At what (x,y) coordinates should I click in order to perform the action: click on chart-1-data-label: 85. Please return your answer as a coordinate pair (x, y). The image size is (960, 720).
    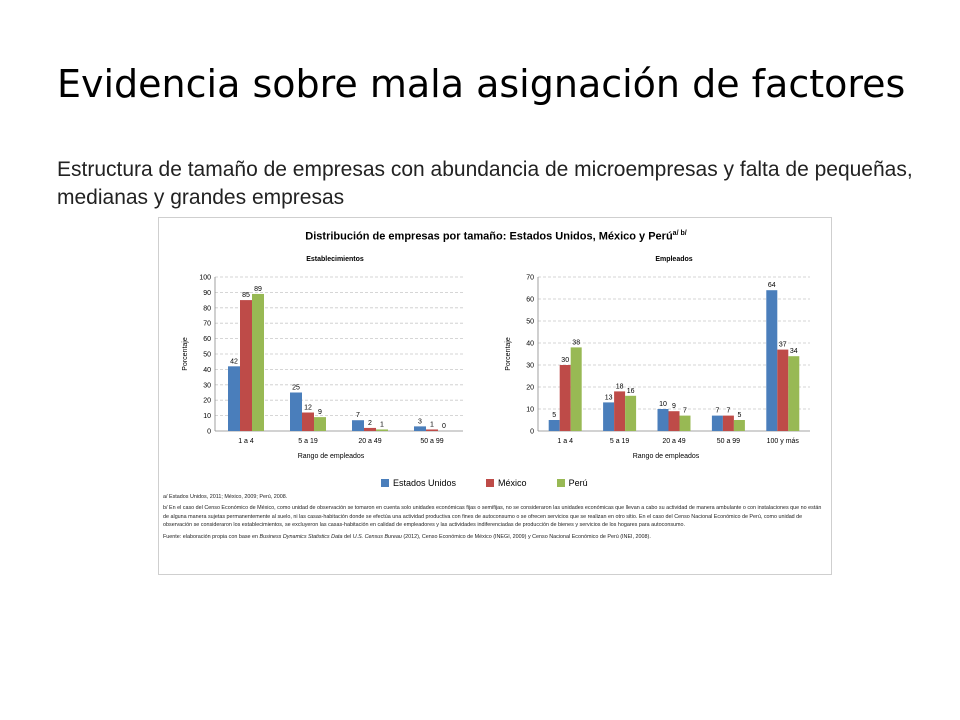
    Looking at the image, I should click on (246, 295).